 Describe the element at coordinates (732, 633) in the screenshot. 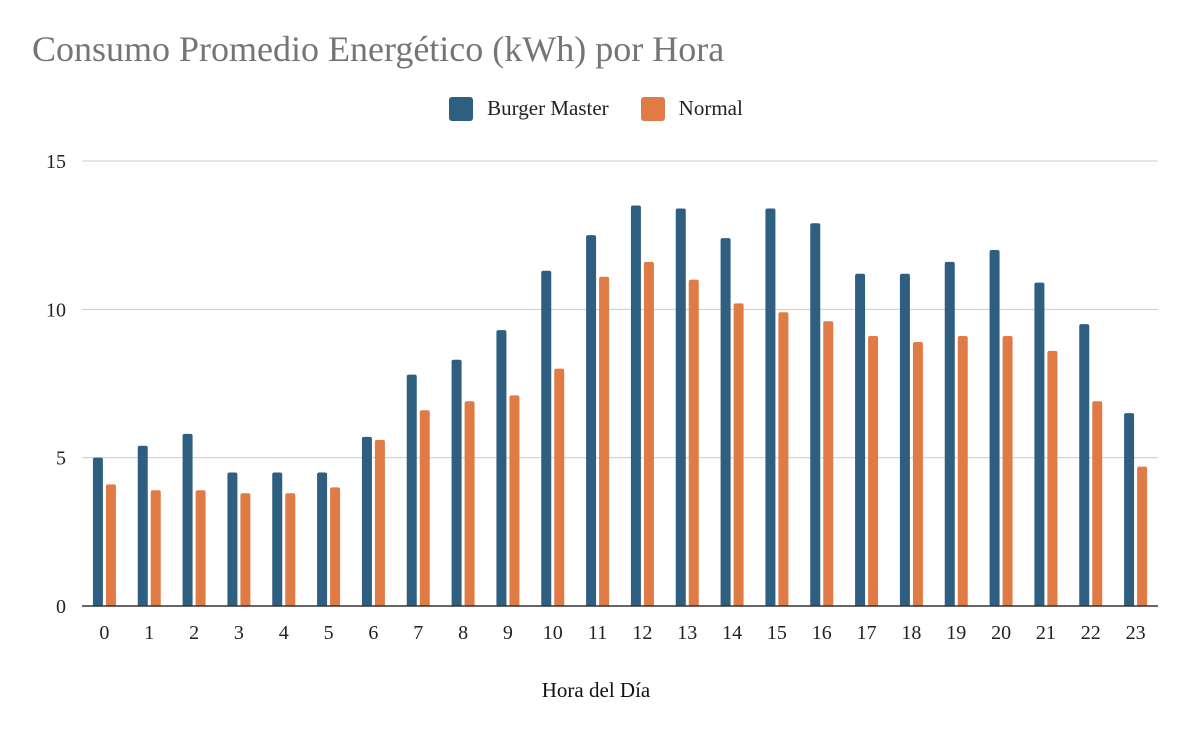

I see `x-tick-label: 14` at that location.